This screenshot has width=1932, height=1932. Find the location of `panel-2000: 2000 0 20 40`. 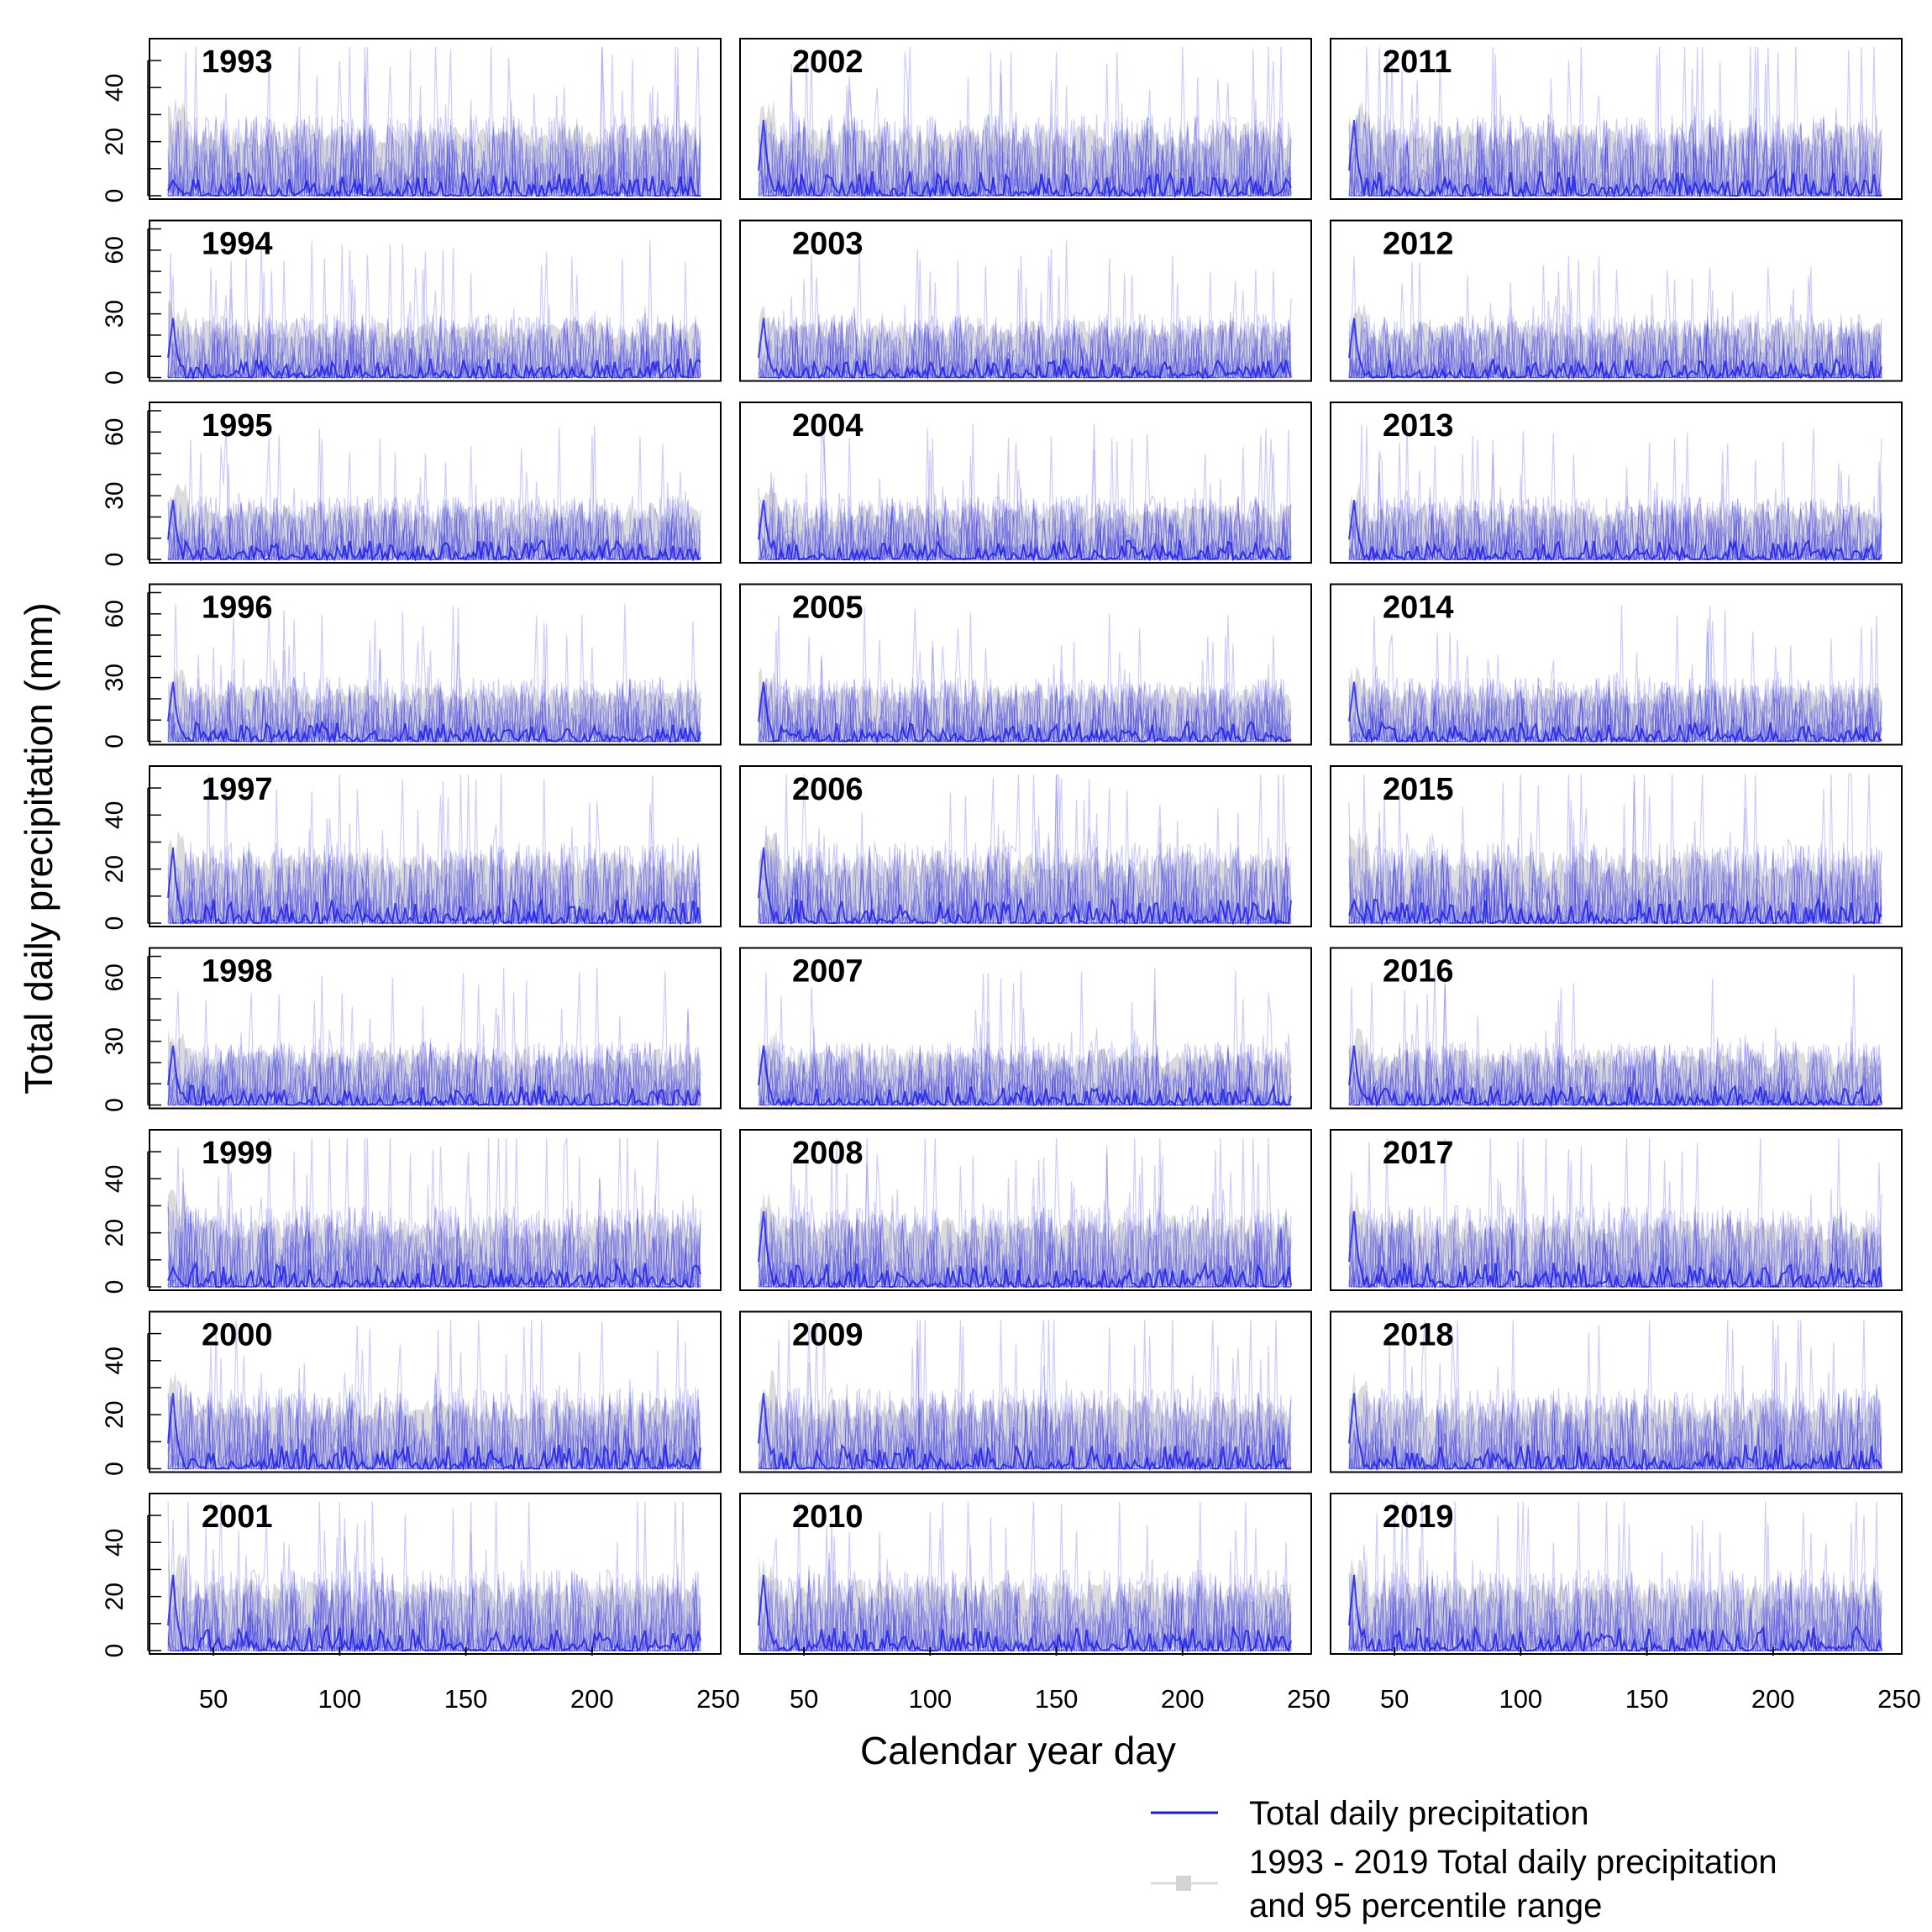

panel-2000: 2000 0 20 40 is located at coordinates (411, 1393).